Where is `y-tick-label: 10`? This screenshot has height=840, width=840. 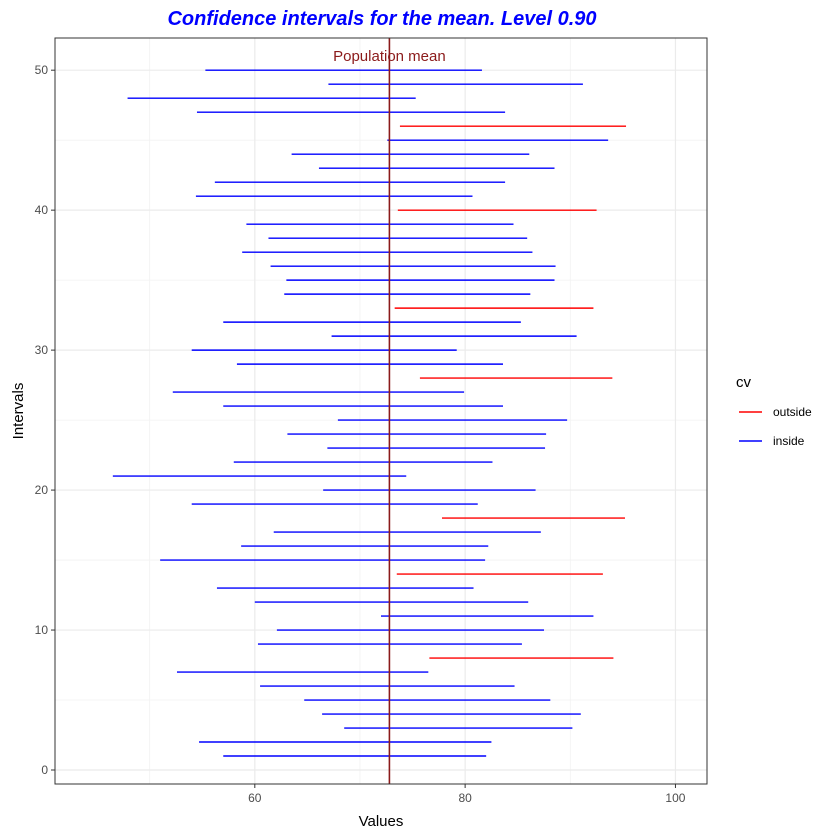 y-tick-label: 10 is located at coordinates (42, 630).